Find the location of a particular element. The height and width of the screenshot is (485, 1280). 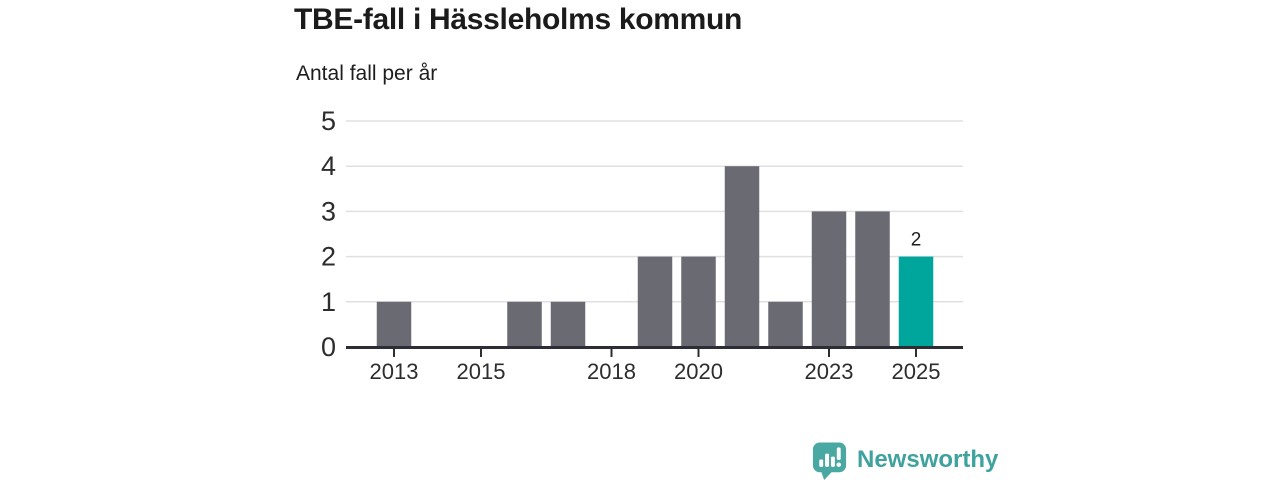

value-label-2025: 2 is located at coordinates (916, 240).